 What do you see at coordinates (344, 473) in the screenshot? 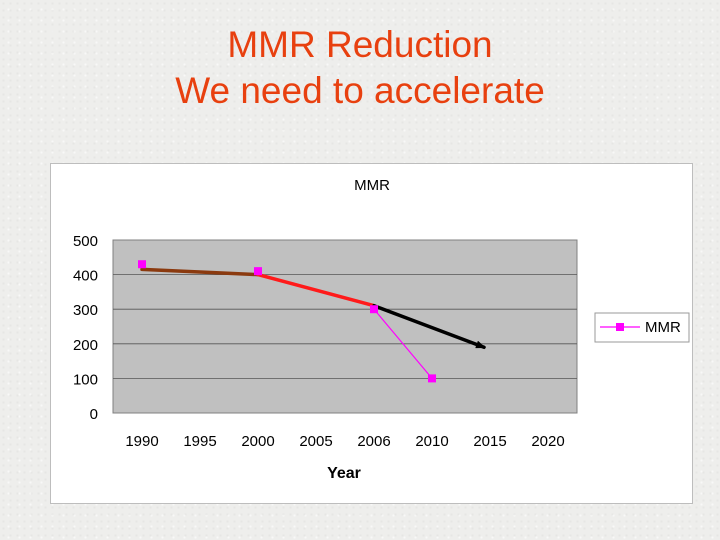
I see `x-axis-label: Year` at bounding box center [344, 473].